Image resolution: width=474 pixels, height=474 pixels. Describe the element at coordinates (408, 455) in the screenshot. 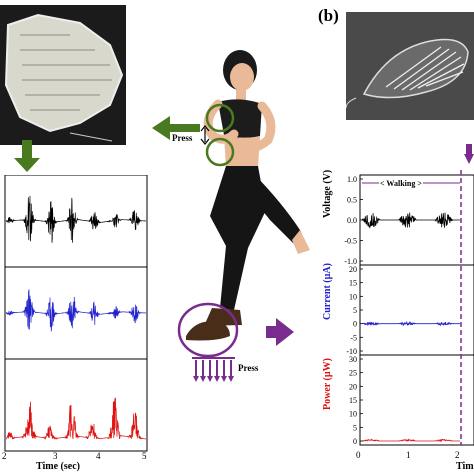

I see `right-x-tick-1: 1` at that location.